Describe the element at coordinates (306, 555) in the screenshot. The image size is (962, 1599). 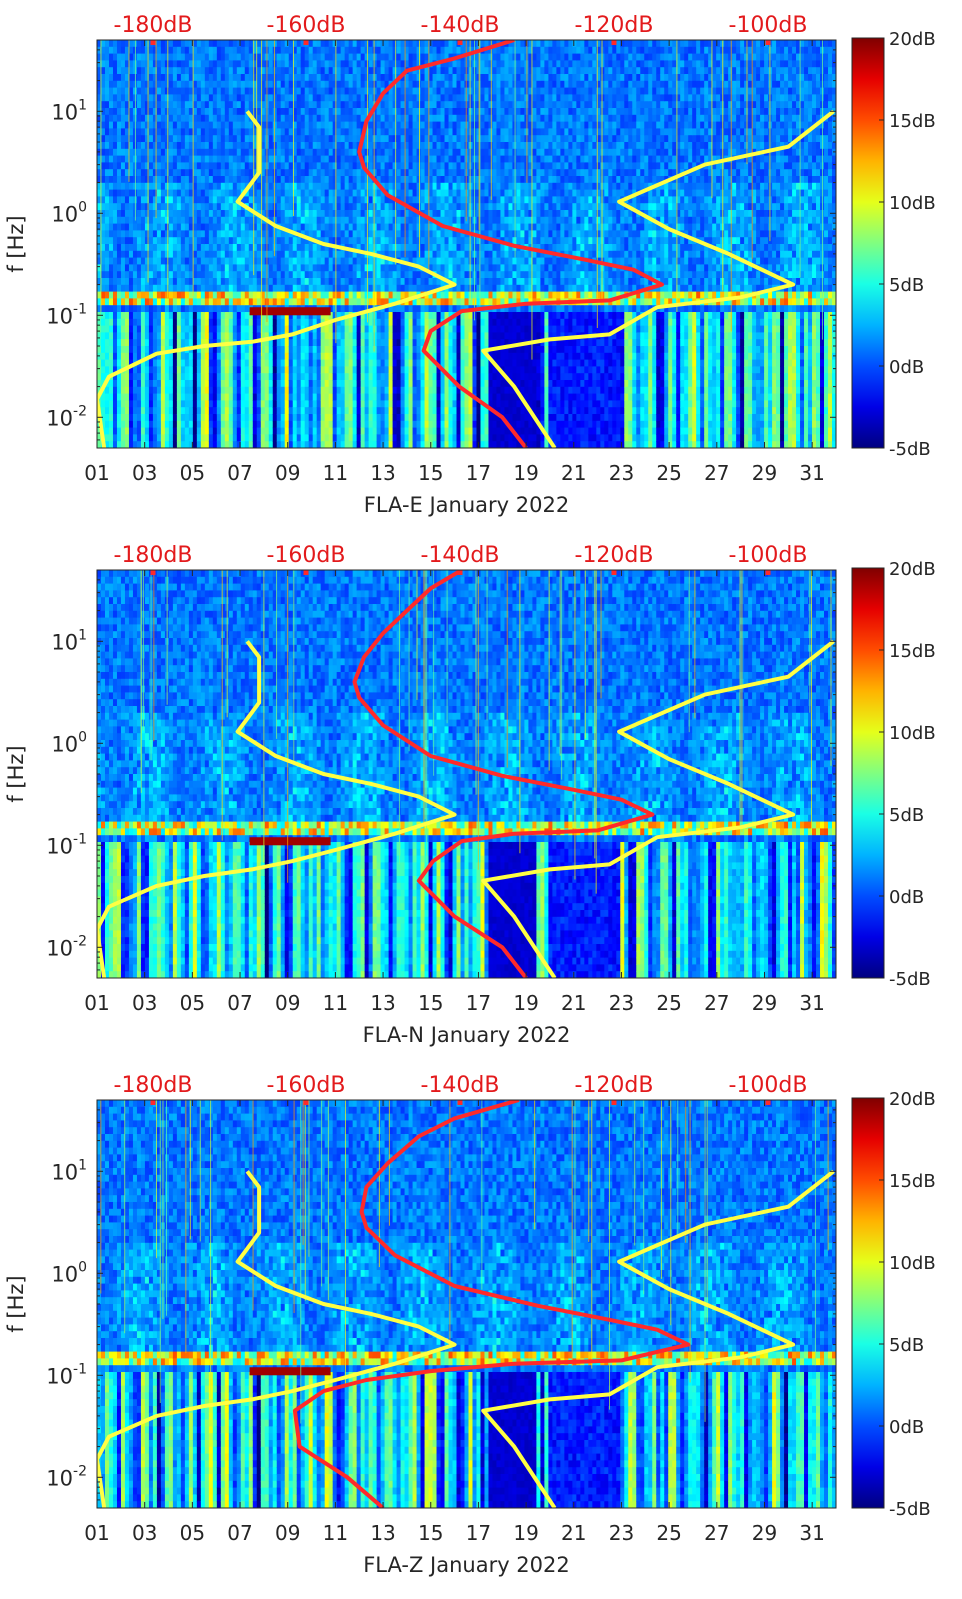
I see `top-db-label: -160dB` at that location.